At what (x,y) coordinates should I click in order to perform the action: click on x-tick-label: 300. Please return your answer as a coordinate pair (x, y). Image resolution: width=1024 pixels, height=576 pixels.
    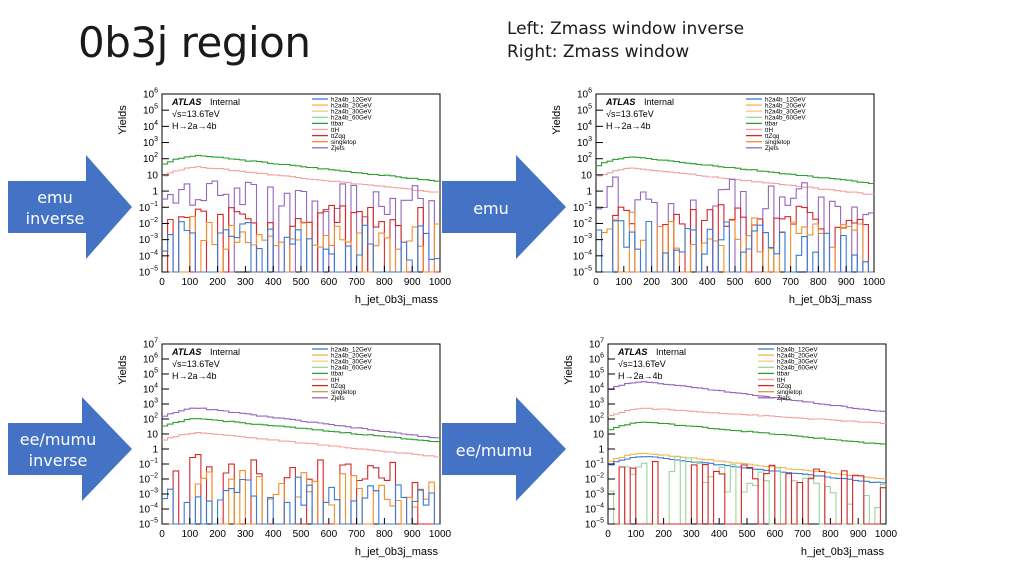
    Looking at the image, I should click on (245, 534).